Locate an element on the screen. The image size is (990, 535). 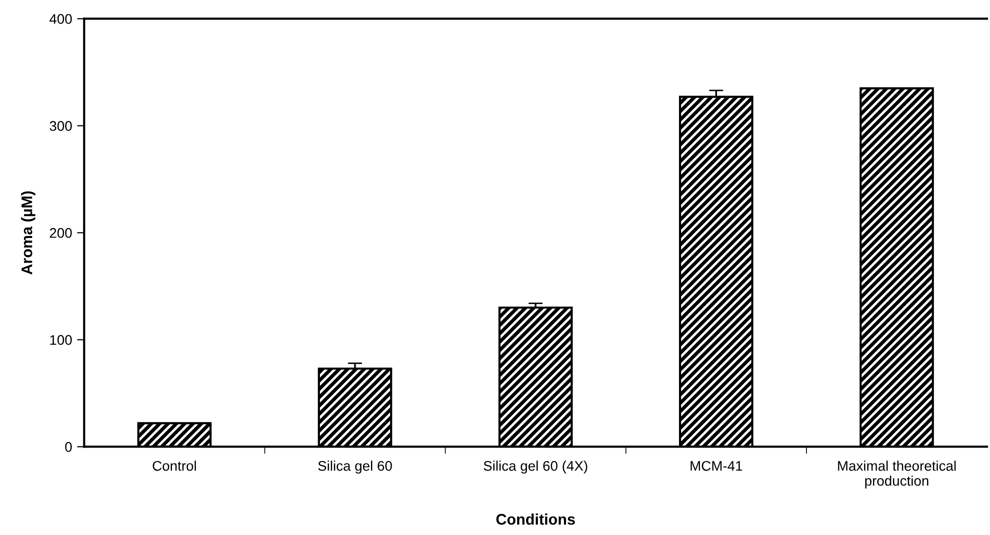
y-tick-label: 200 is located at coordinates (61, 233).